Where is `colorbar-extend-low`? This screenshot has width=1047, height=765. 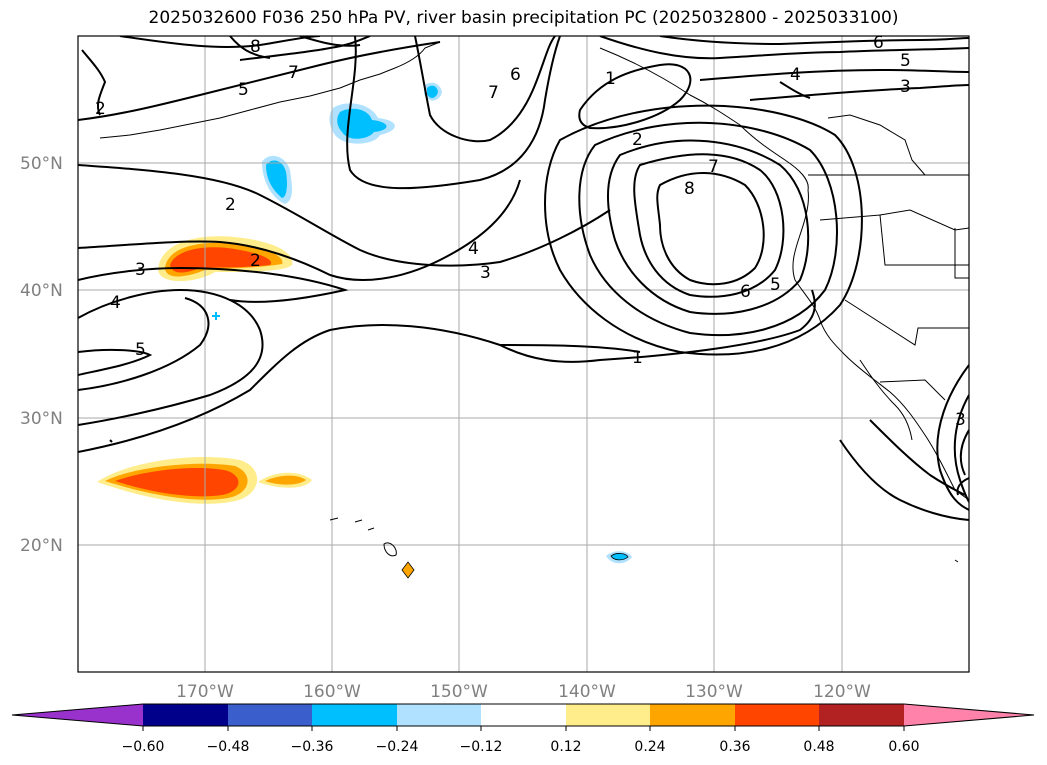 colorbar-extend-low is located at coordinates (77, 715).